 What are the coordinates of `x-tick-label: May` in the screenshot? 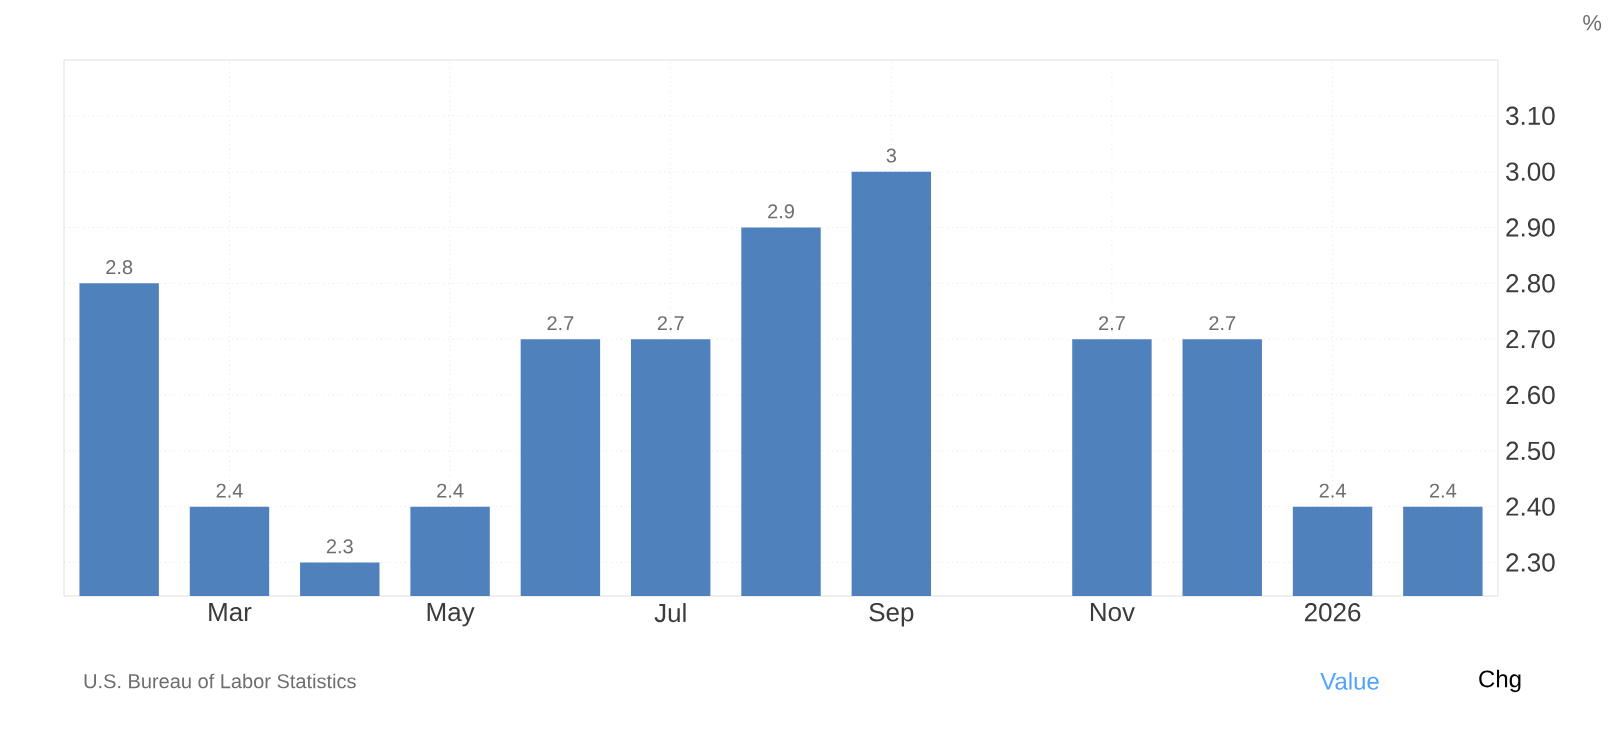 It's located at (451, 615).